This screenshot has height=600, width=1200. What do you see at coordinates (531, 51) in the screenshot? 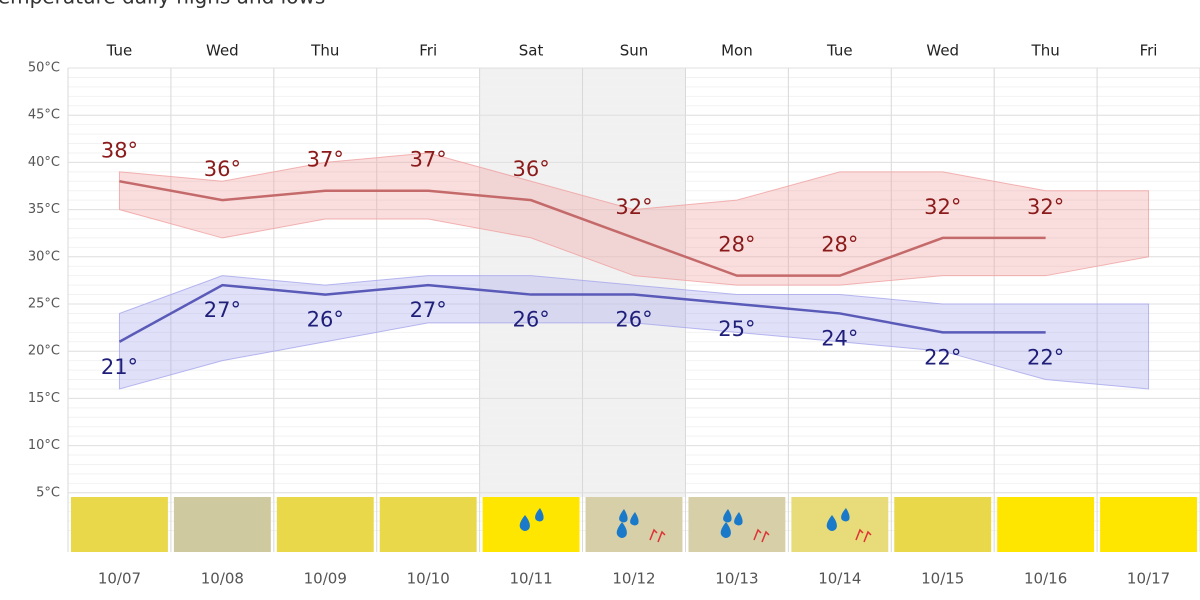
I see `day-label: Sat` at bounding box center [531, 51].